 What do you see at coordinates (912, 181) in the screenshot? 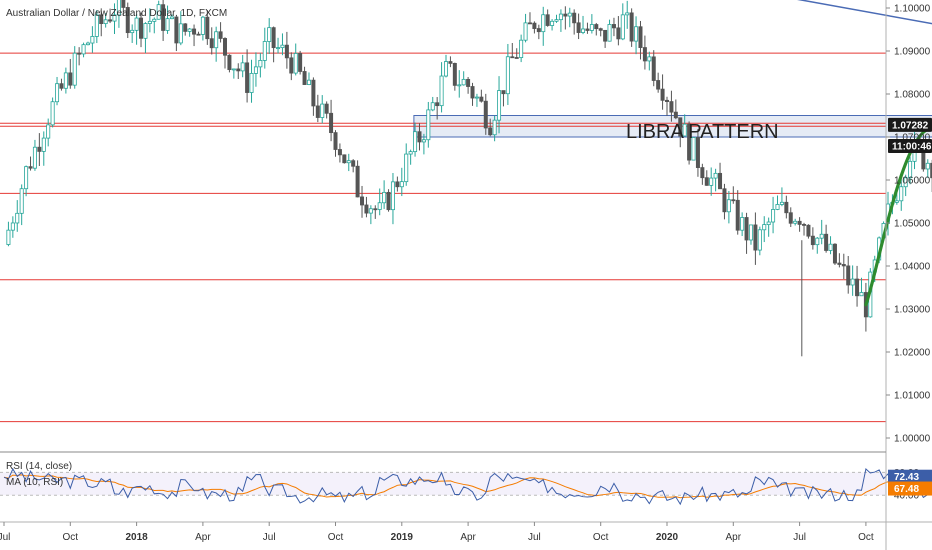
I see `y-tick-label: 1.06000` at bounding box center [912, 181].